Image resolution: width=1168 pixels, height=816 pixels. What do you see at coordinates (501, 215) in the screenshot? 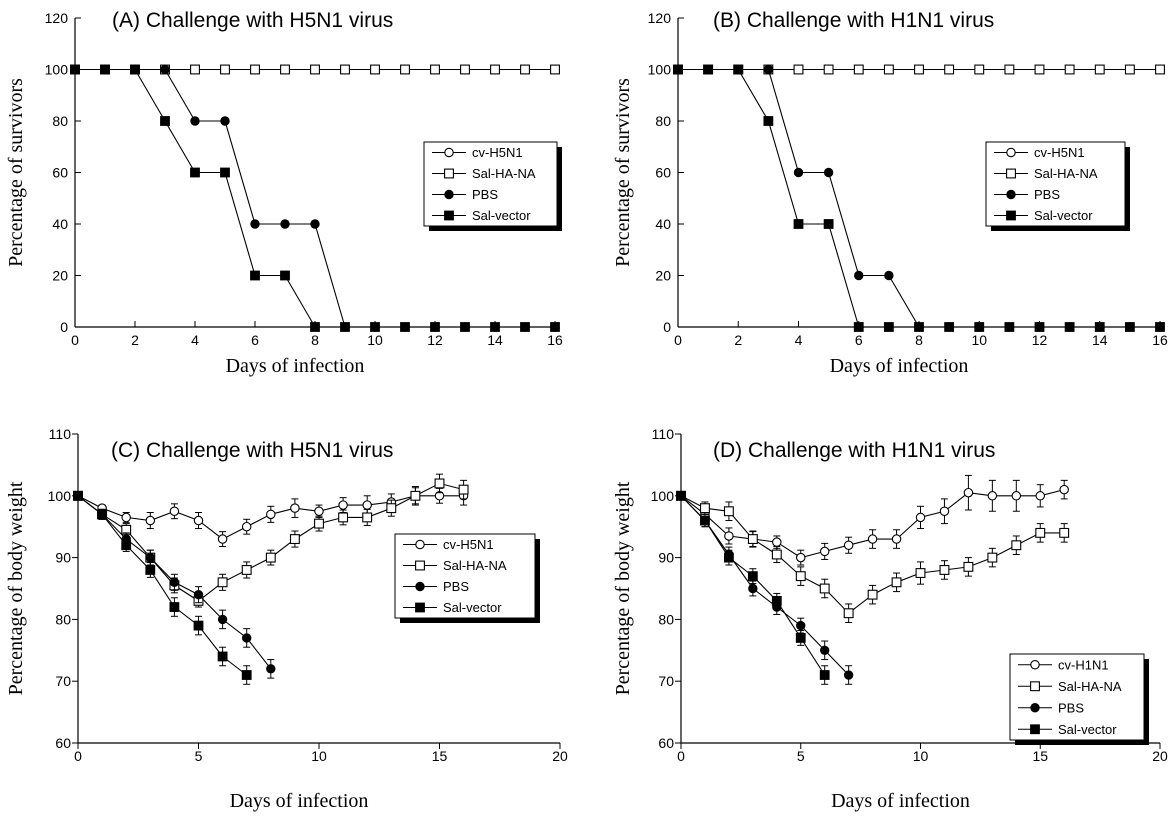
I see `legend-label: Sal-vector` at bounding box center [501, 215].